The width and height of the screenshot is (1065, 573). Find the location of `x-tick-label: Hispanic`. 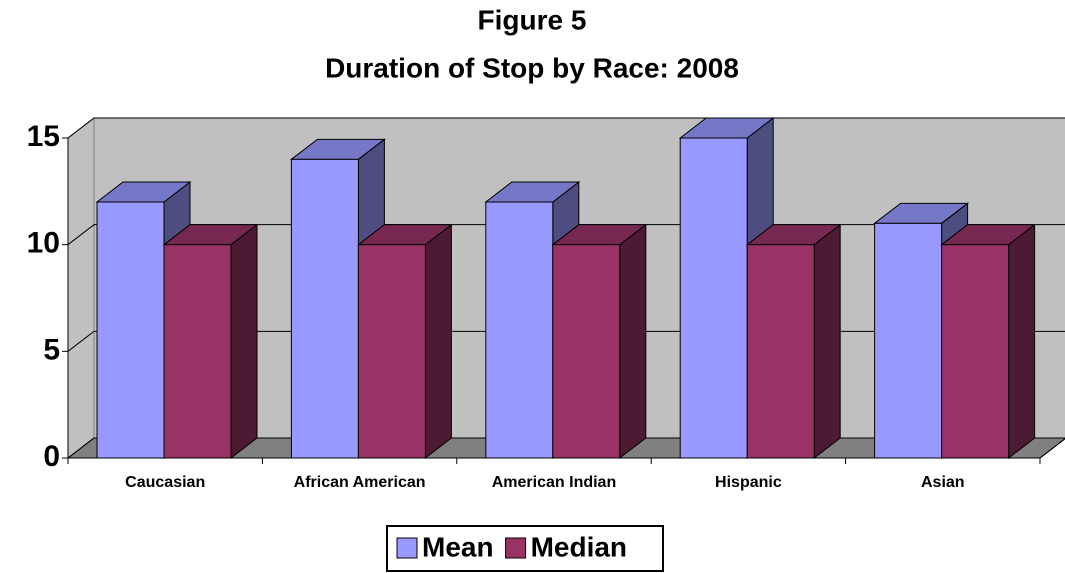

x-tick-label: Hispanic is located at coordinates (748, 482).